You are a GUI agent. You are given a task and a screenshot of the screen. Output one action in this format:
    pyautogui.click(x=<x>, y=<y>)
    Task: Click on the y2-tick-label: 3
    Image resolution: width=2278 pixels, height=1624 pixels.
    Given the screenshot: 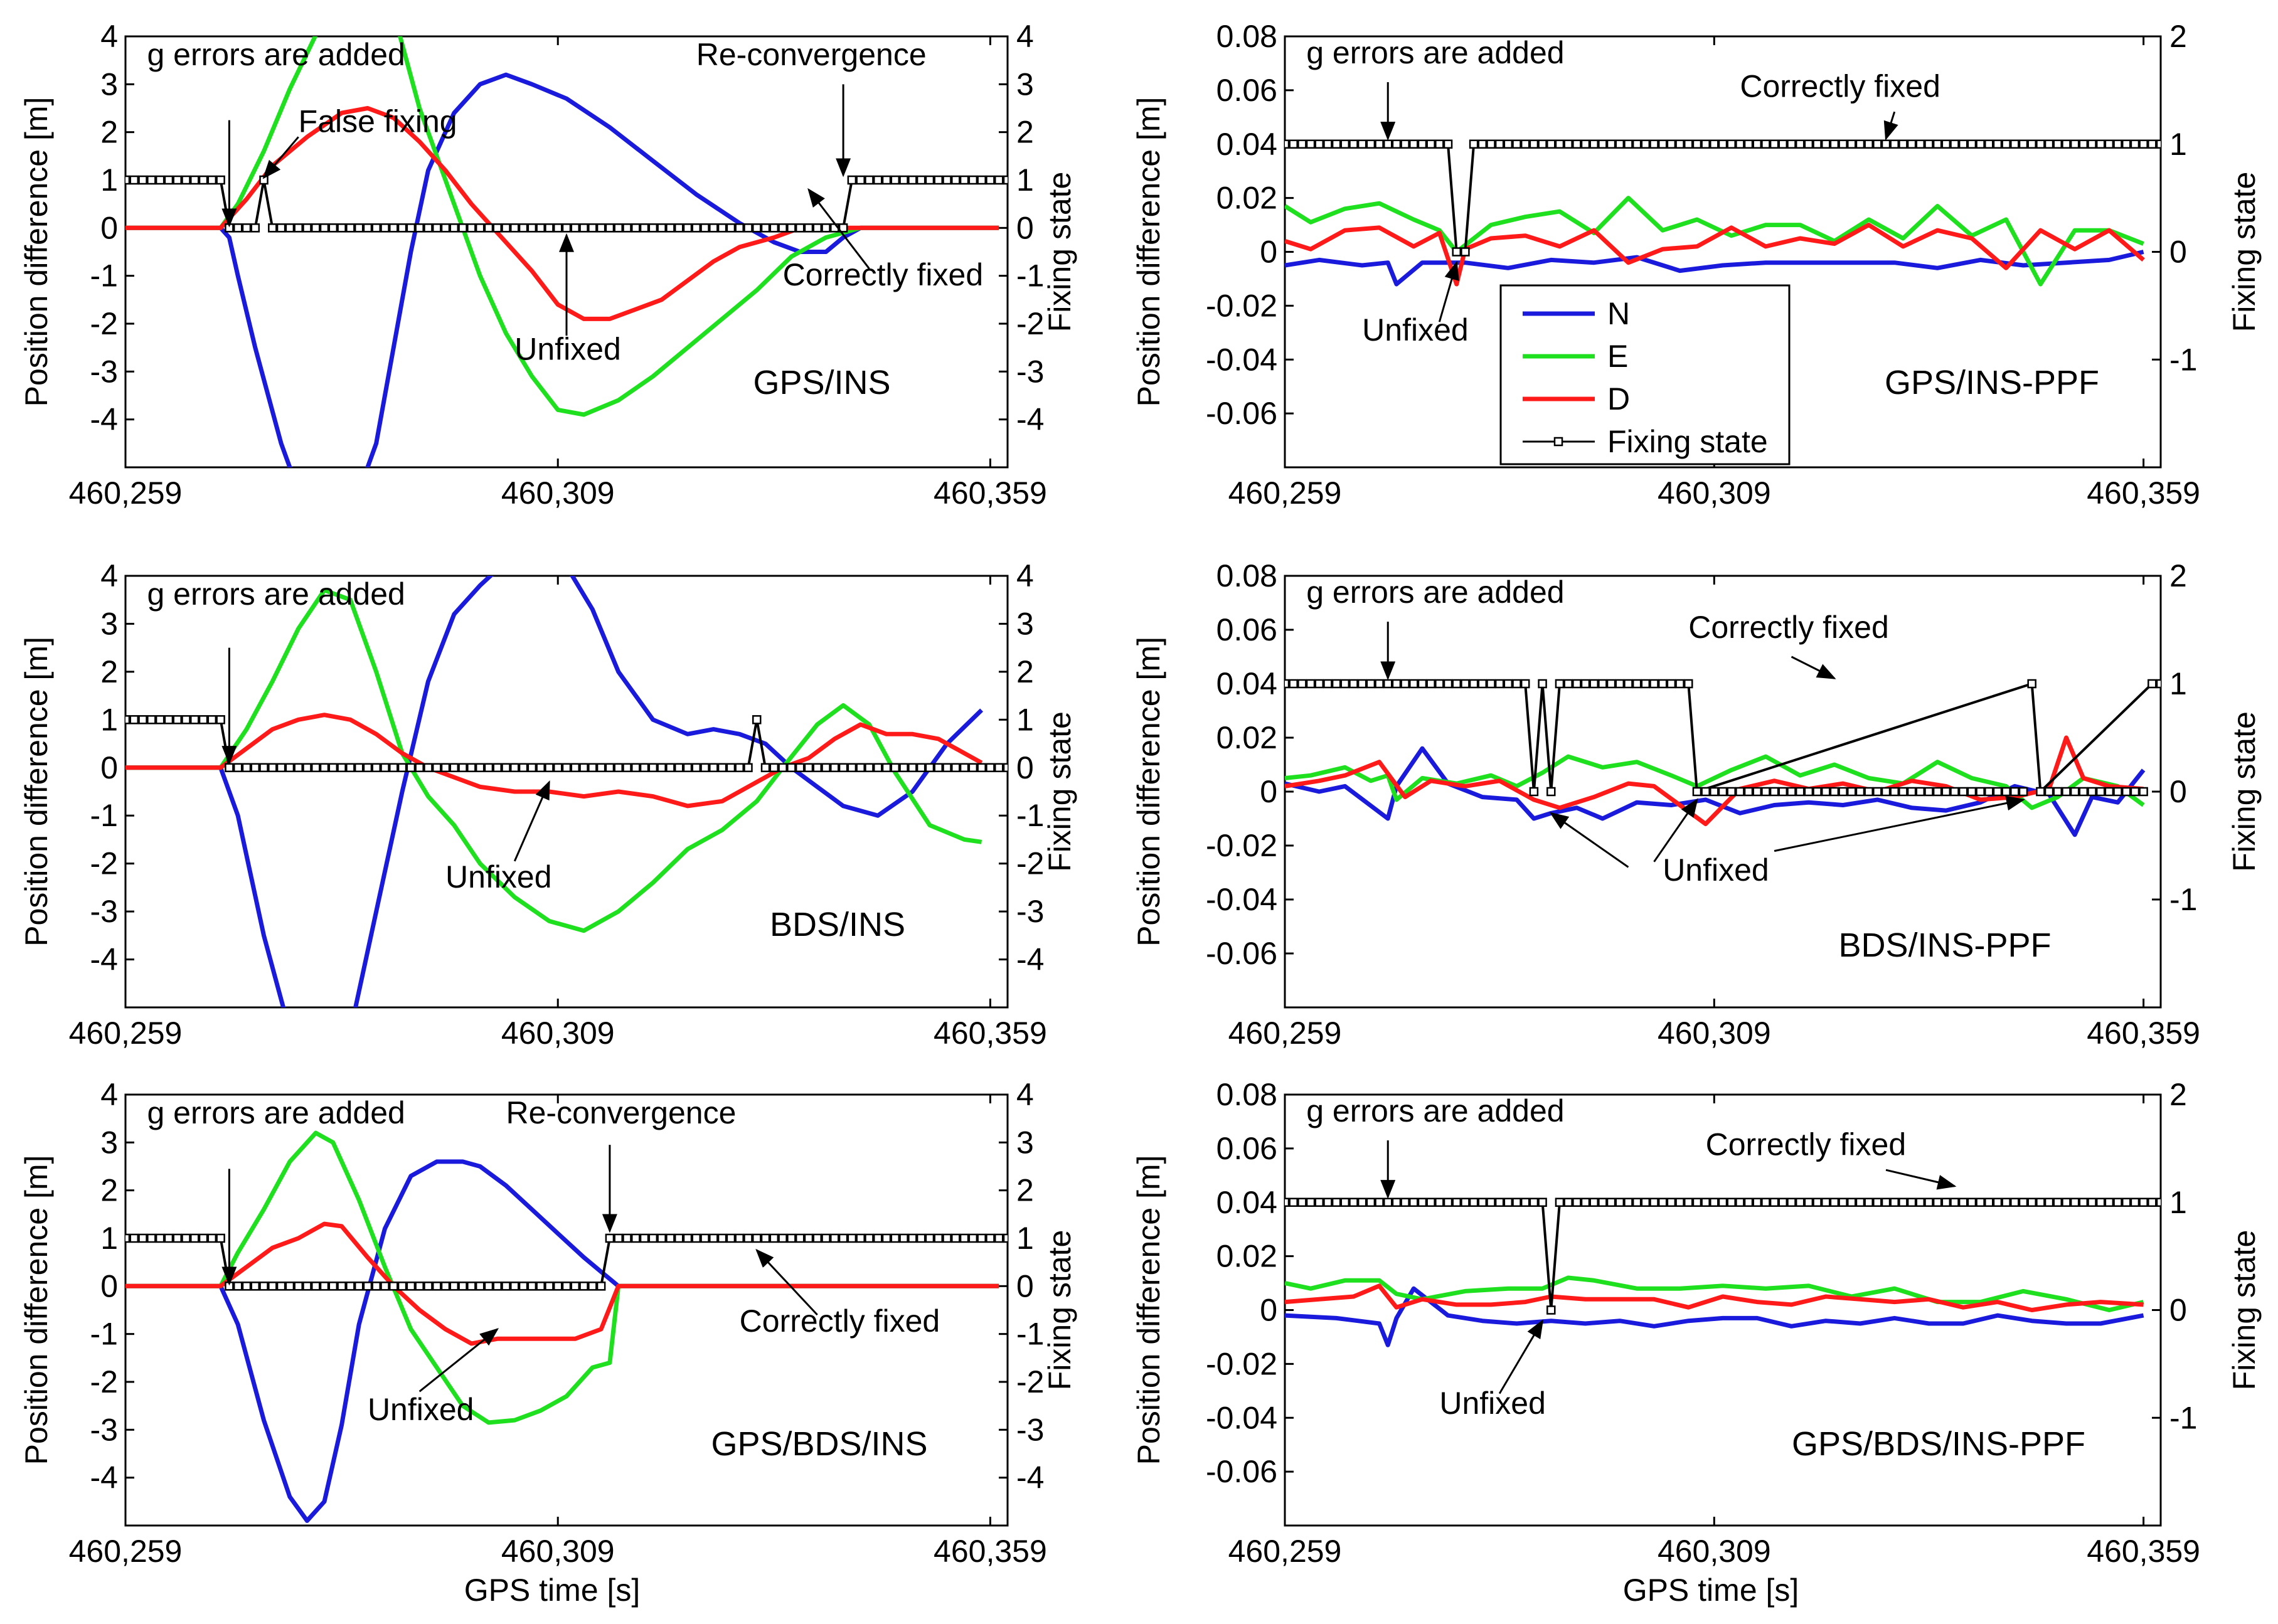 What is the action you would take?
    pyautogui.click(x=1025, y=84)
    